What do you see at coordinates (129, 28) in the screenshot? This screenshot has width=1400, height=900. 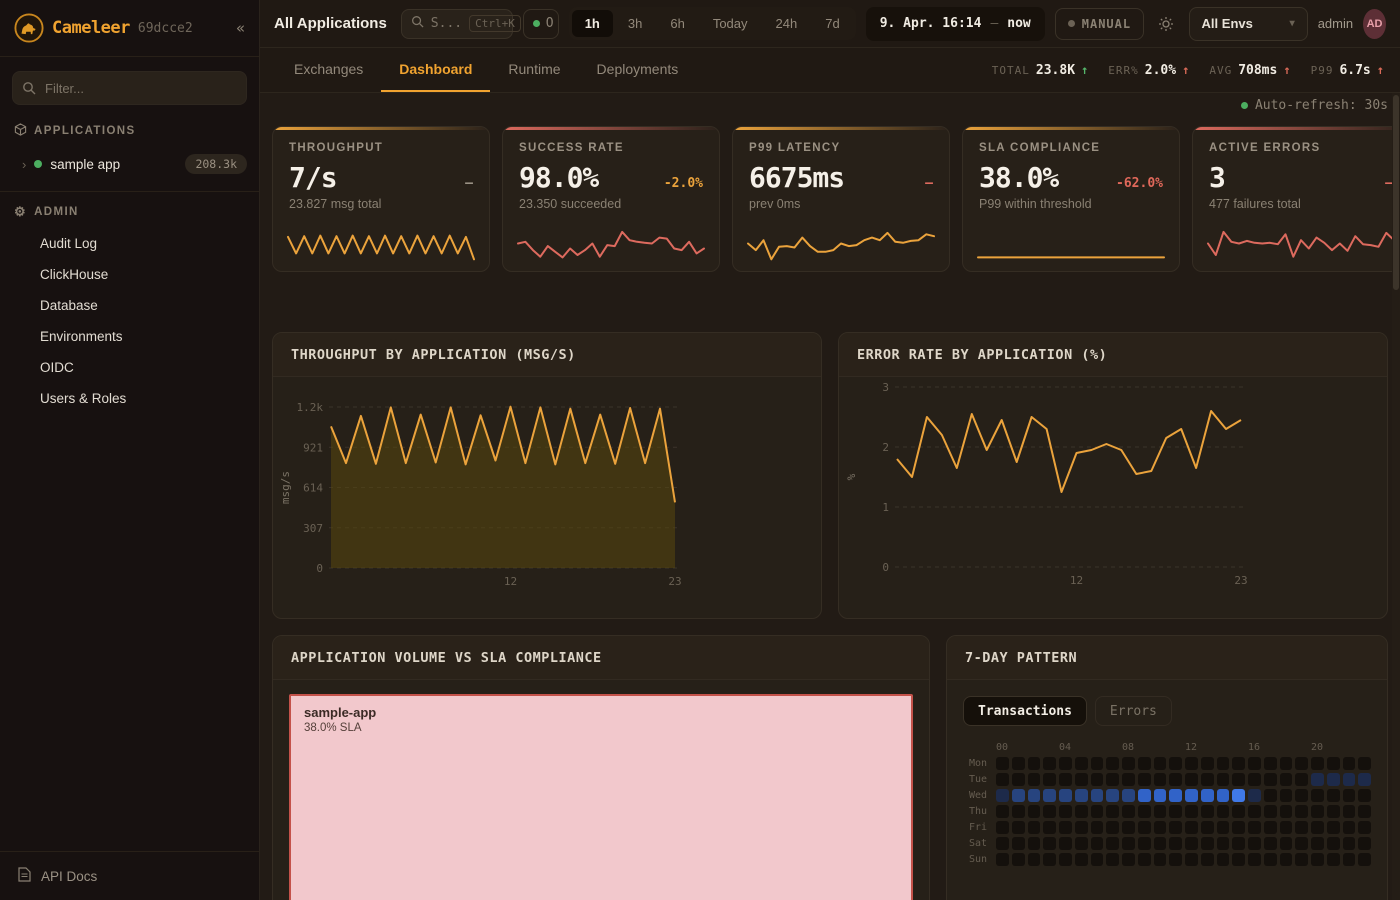 I see `sidebar-header: Cameleer 69dcce2 «` at bounding box center [129, 28].